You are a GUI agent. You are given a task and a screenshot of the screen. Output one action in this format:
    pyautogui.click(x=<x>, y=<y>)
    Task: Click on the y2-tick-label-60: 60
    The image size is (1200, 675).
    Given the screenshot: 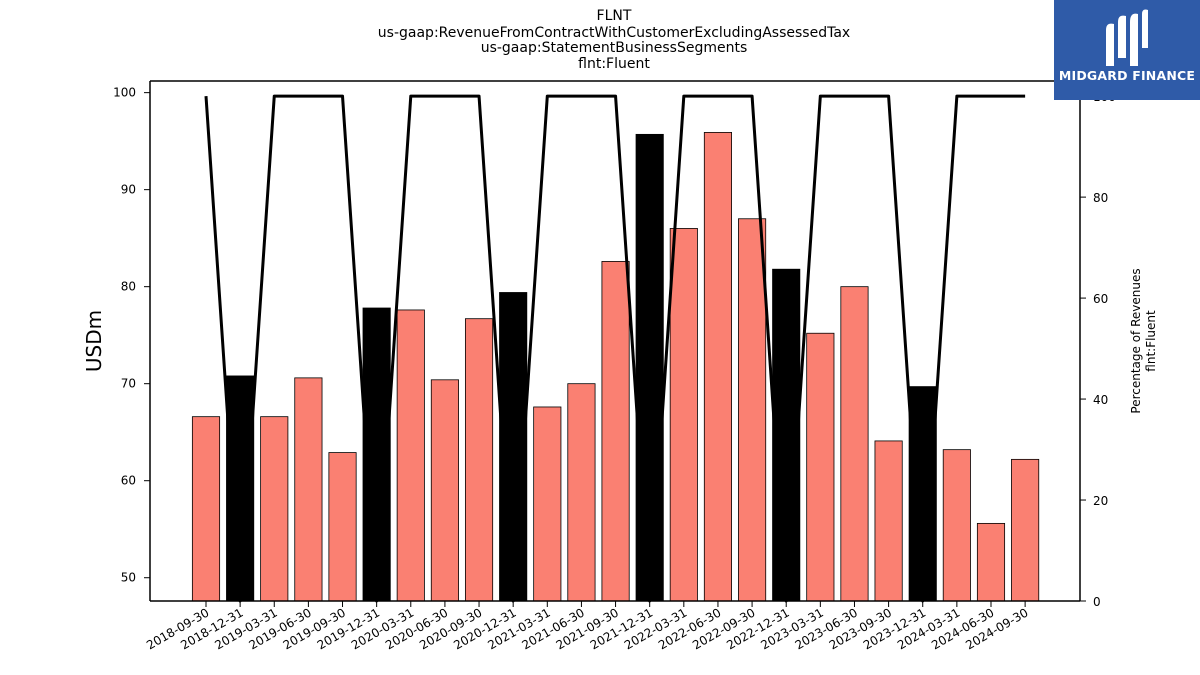 What is the action you would take?
    pyautogui.click(x=1100, y=299)
    